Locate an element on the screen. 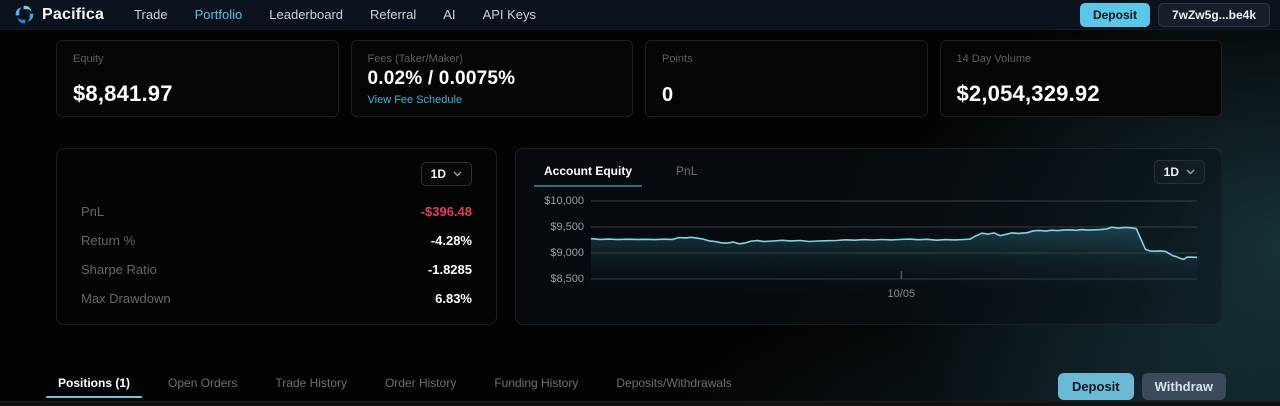 The height and width of the screenshot is (406, 1280). points-value: 0 is located at coordinates (668, 95).